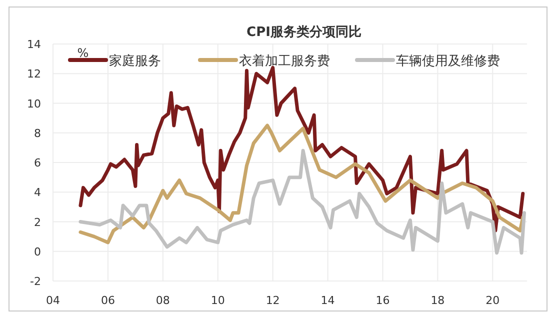  What do you see at coordinates (34, 74) in the screenshot?
I see `y-tick-label: 12` at bounding box center [34, 74].